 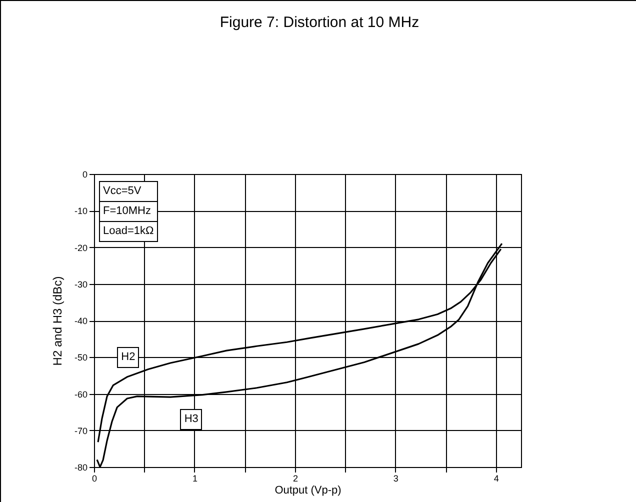 I want to click on y-tick-label: -60, so click(x=81, y=394).